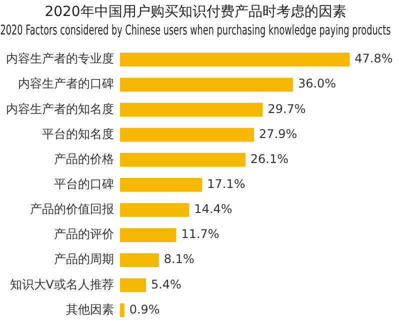 Image resolution: width=399 pixels, height=336 pixels. What do you see at coordinates (278, 133) in the screenshot?
I see `data-label: 27.9%` at bounding box center [278, 133].